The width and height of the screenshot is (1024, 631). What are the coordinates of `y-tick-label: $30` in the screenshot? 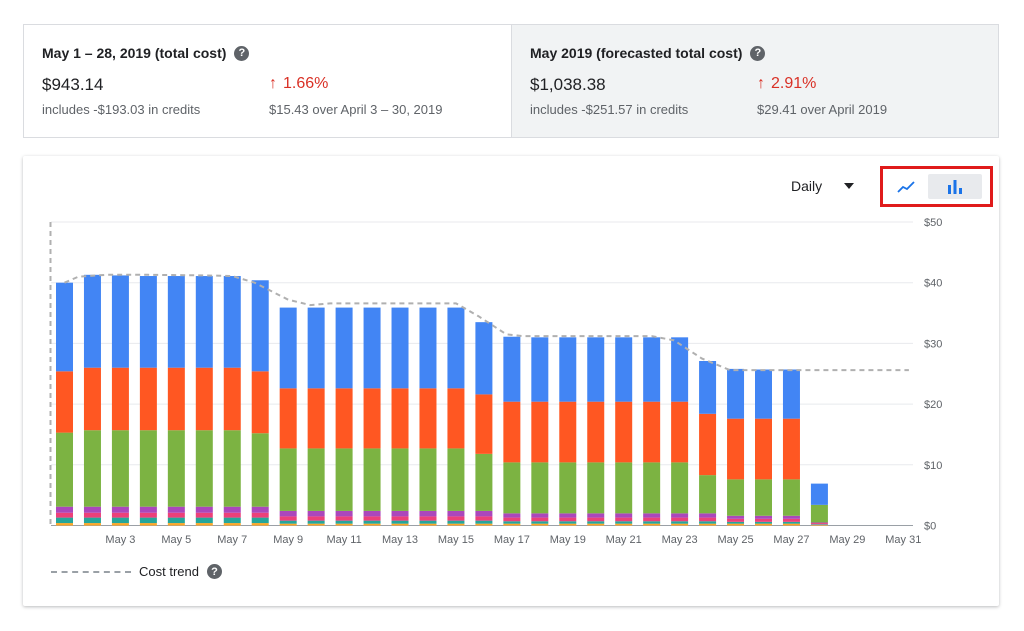 It's located at (933, 344).